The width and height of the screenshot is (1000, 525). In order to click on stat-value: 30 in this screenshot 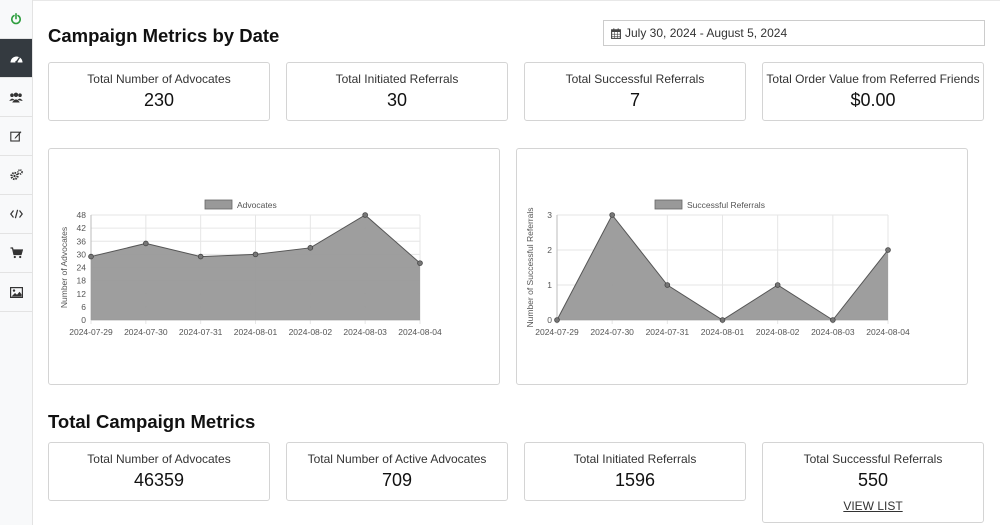, I will do `click(397, 100)`.